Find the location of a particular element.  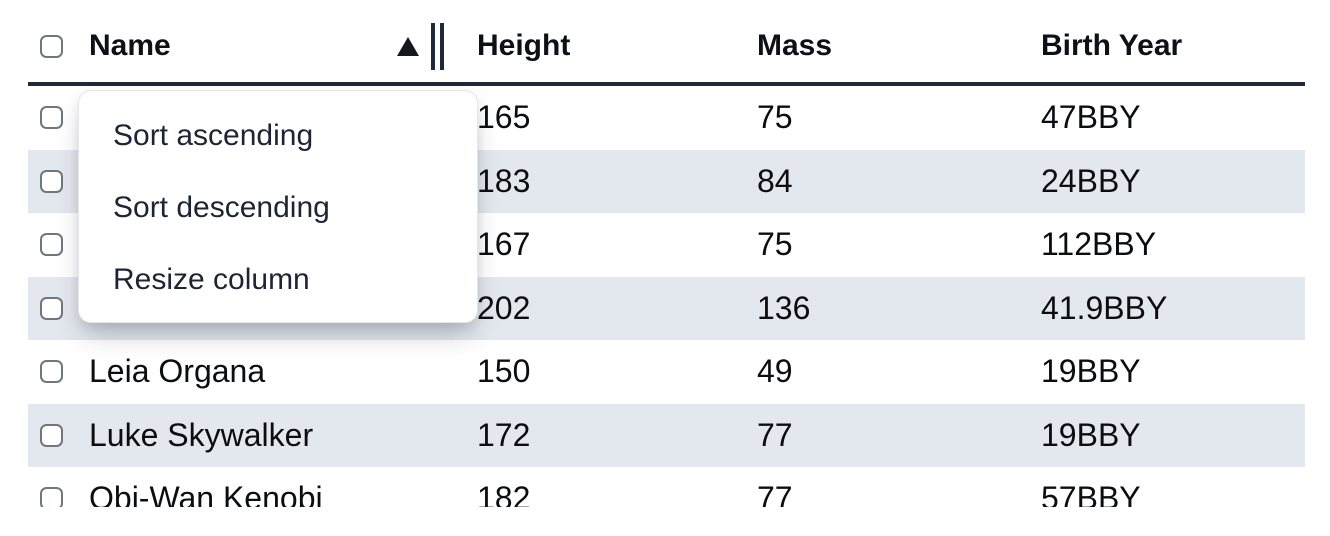

column-header-name: Name is located at coordinates (268, 46).